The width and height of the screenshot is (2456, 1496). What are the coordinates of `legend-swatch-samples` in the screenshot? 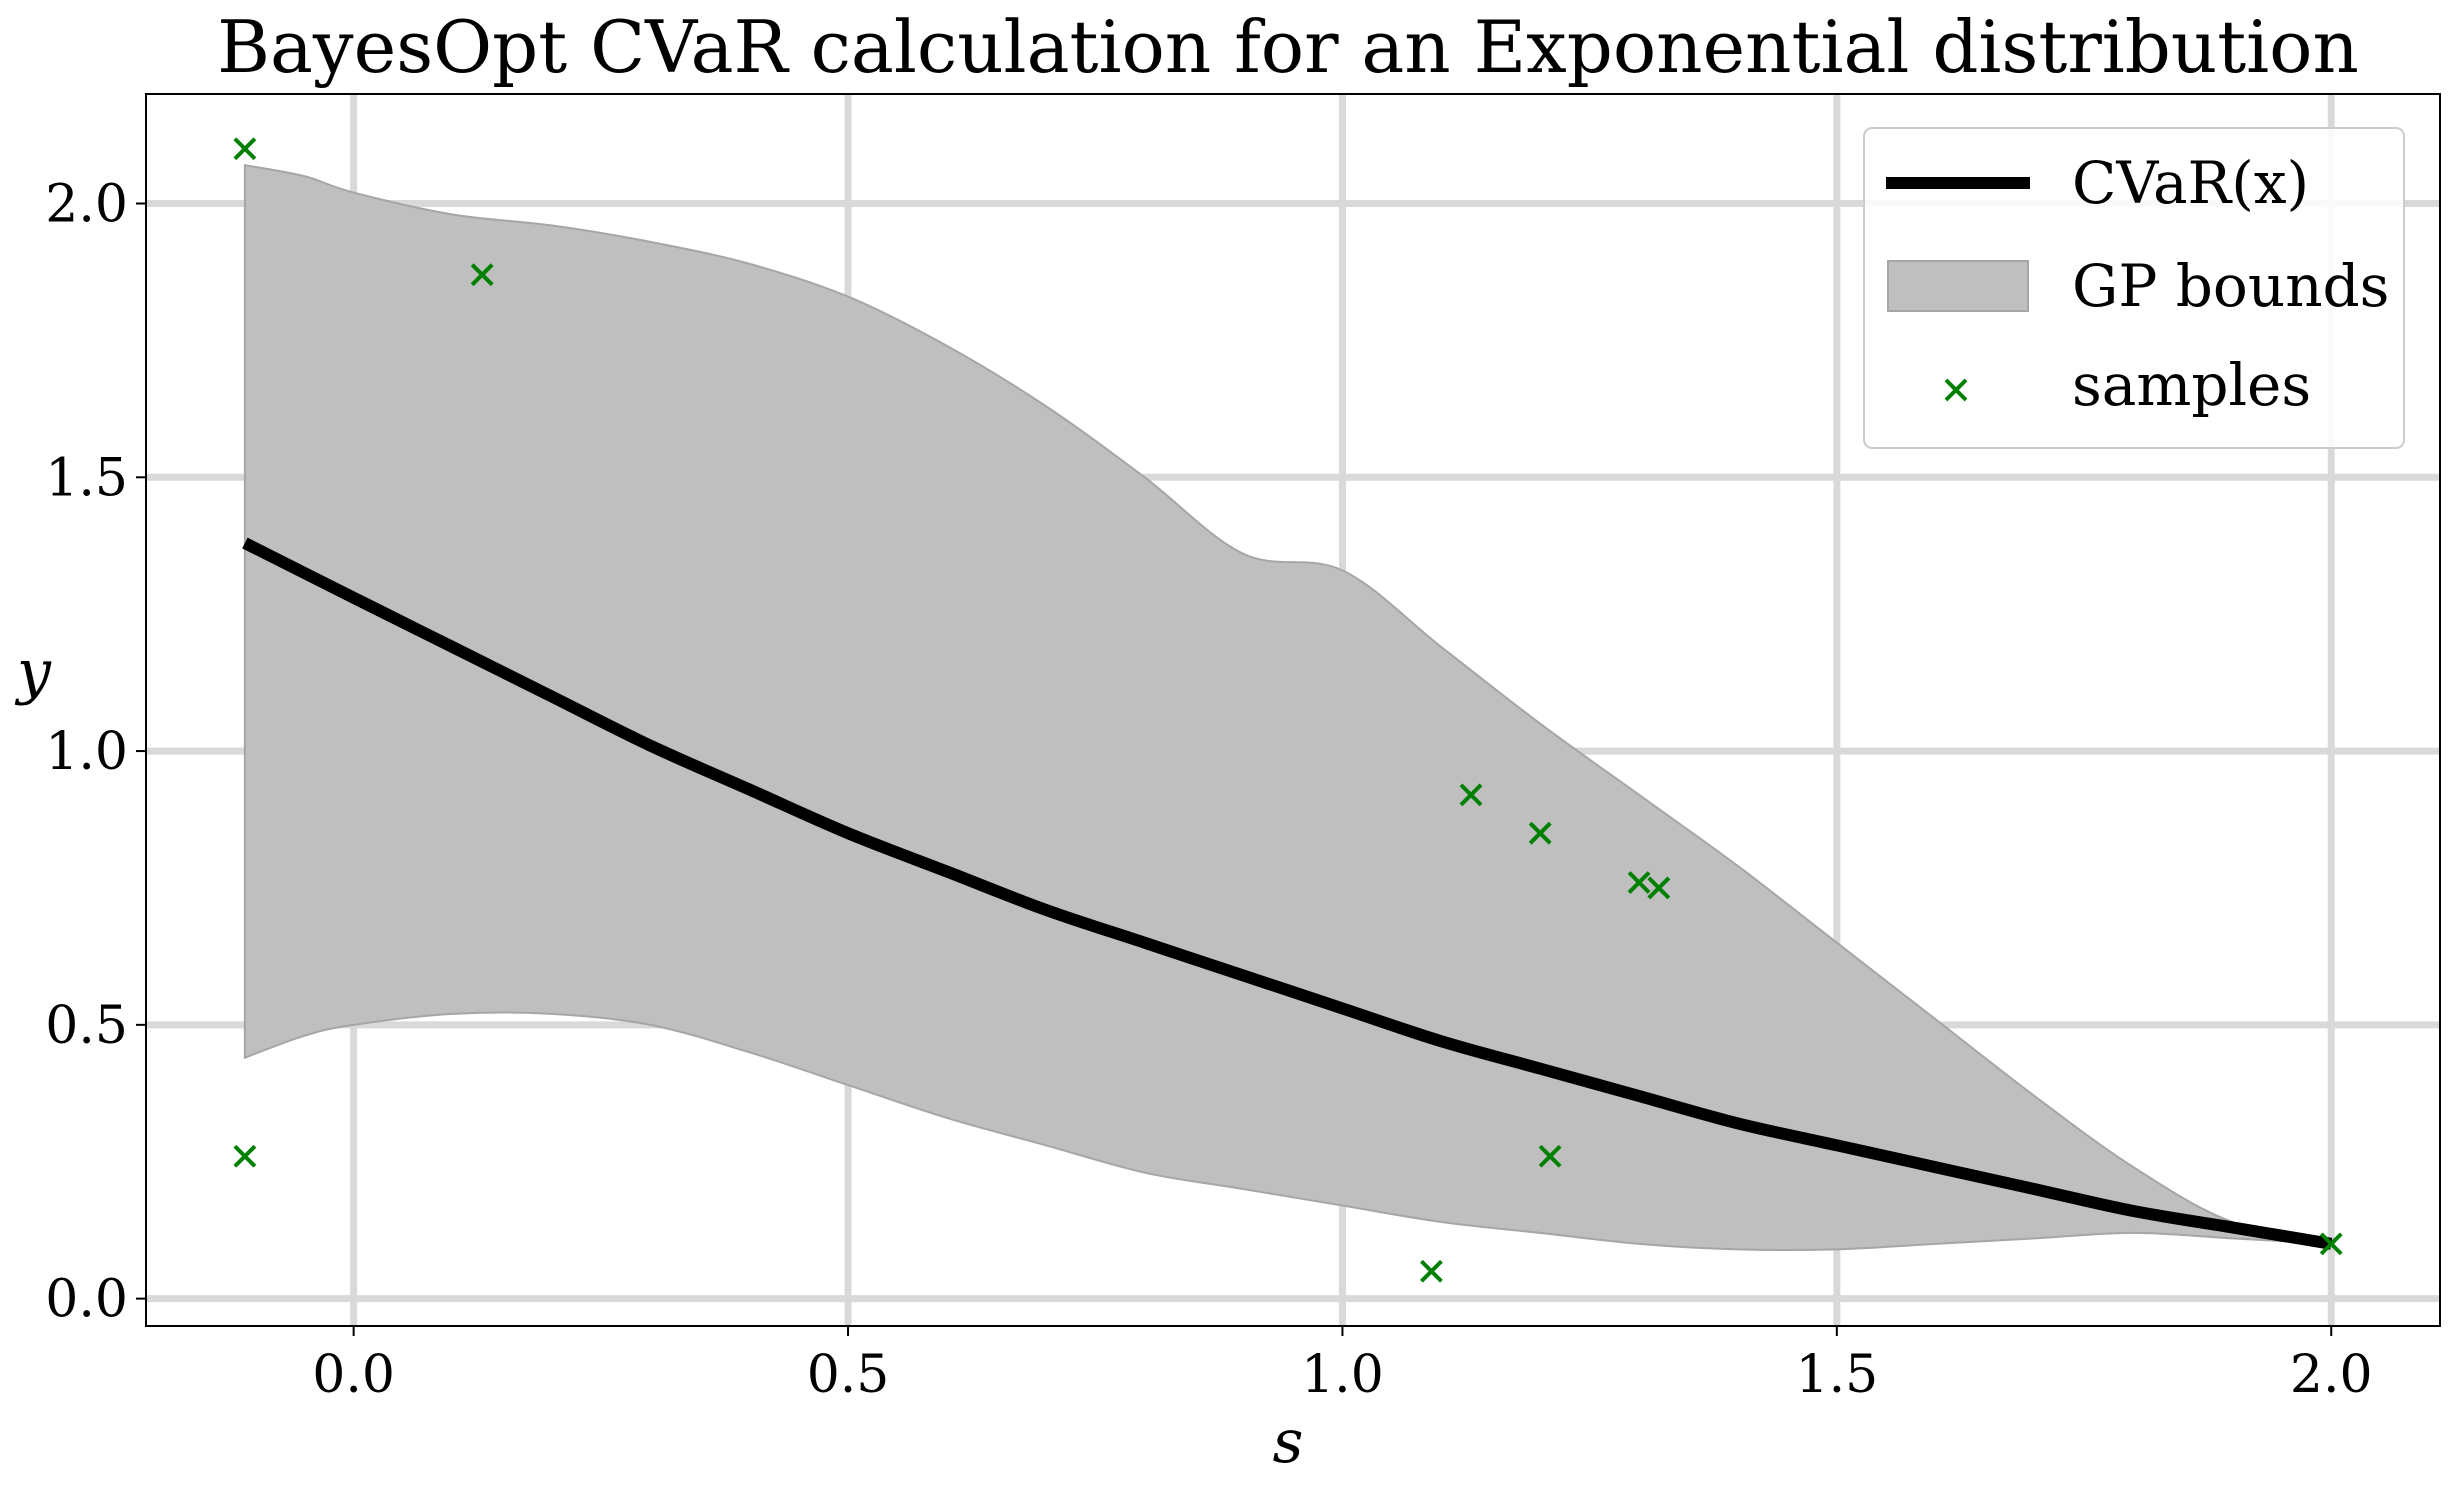 It's located at (1956, 390).